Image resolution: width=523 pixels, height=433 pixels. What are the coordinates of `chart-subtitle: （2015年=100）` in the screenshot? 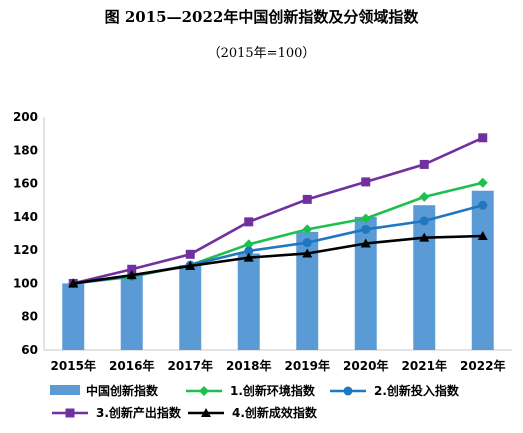 It's located at (261, 53).